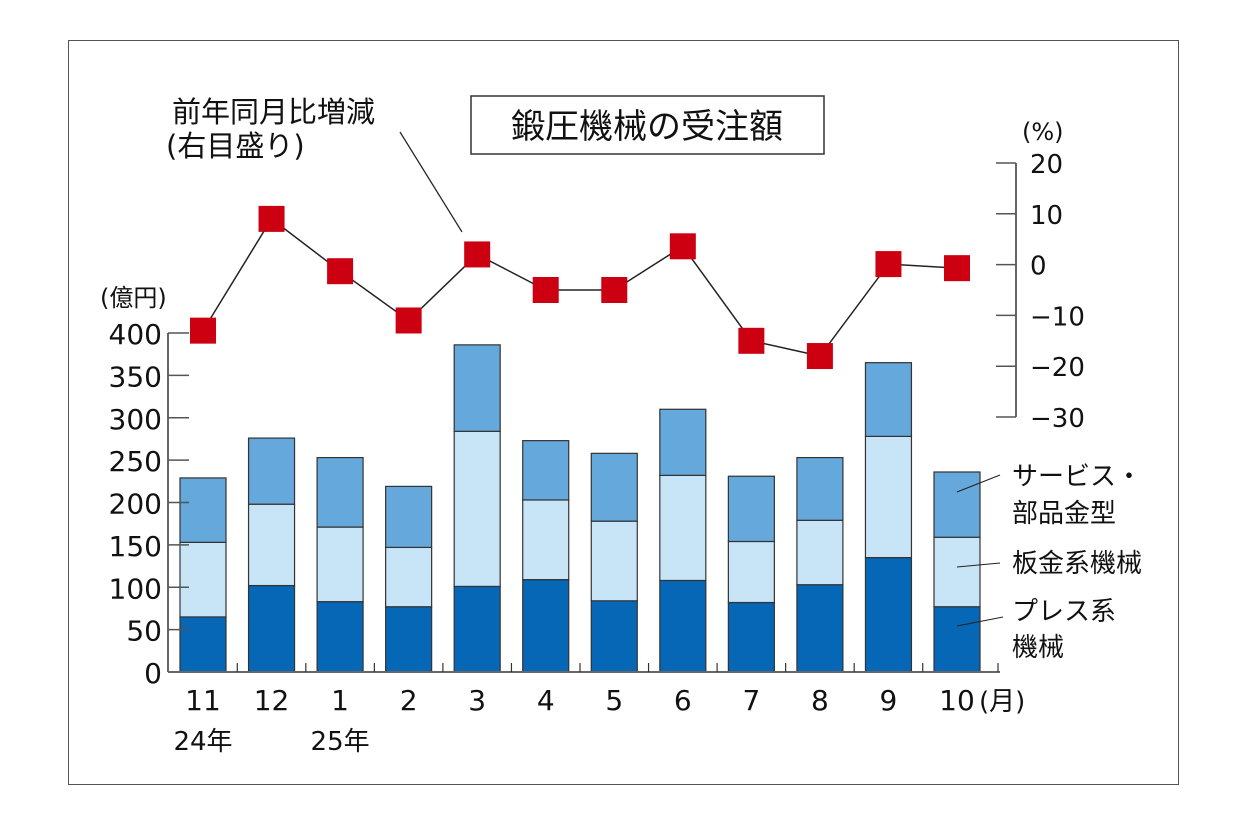 This screenshot has height=838, width=1238. I want to click on legend-label-1: 板金系機械, so click(1077, 564).